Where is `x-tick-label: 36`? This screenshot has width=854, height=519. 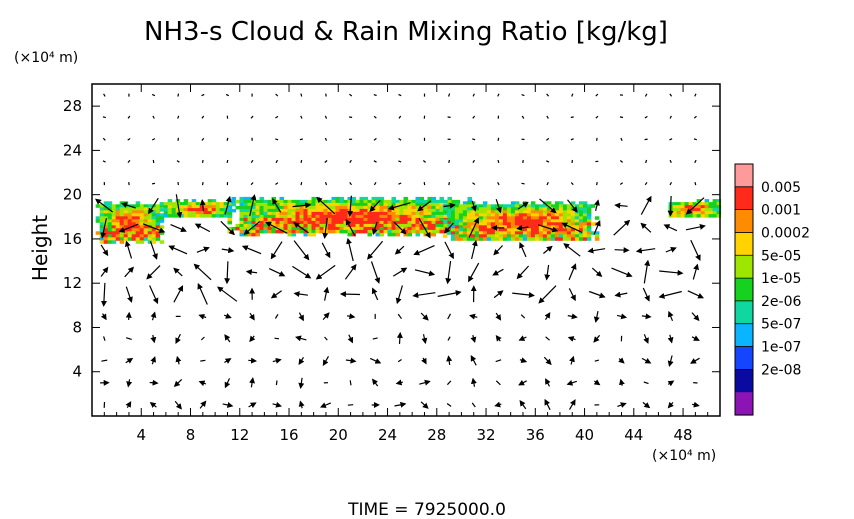
x-tick-label: 36 is located at coordinates (535, 435).